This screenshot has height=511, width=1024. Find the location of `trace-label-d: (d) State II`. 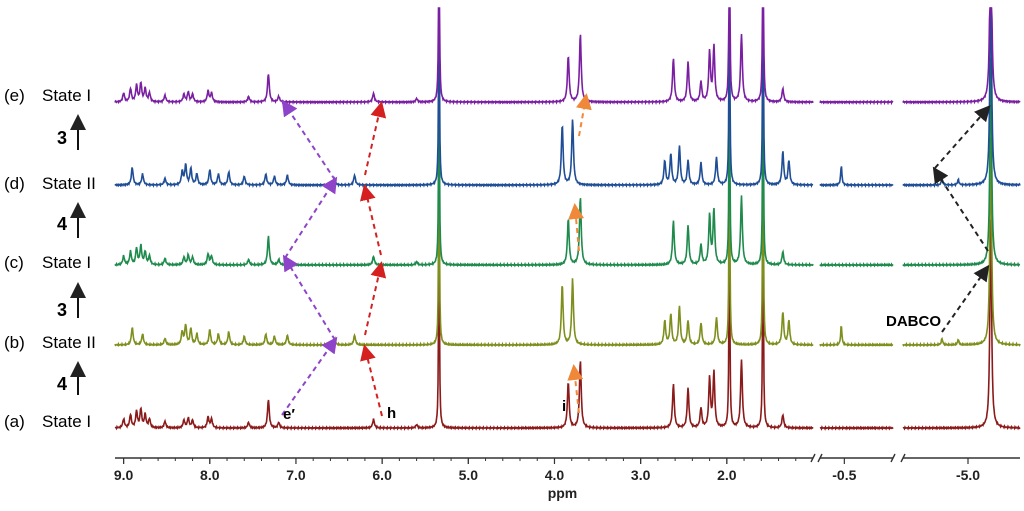

trace-label-d: (d) State II is located at coordinates (50, 184).